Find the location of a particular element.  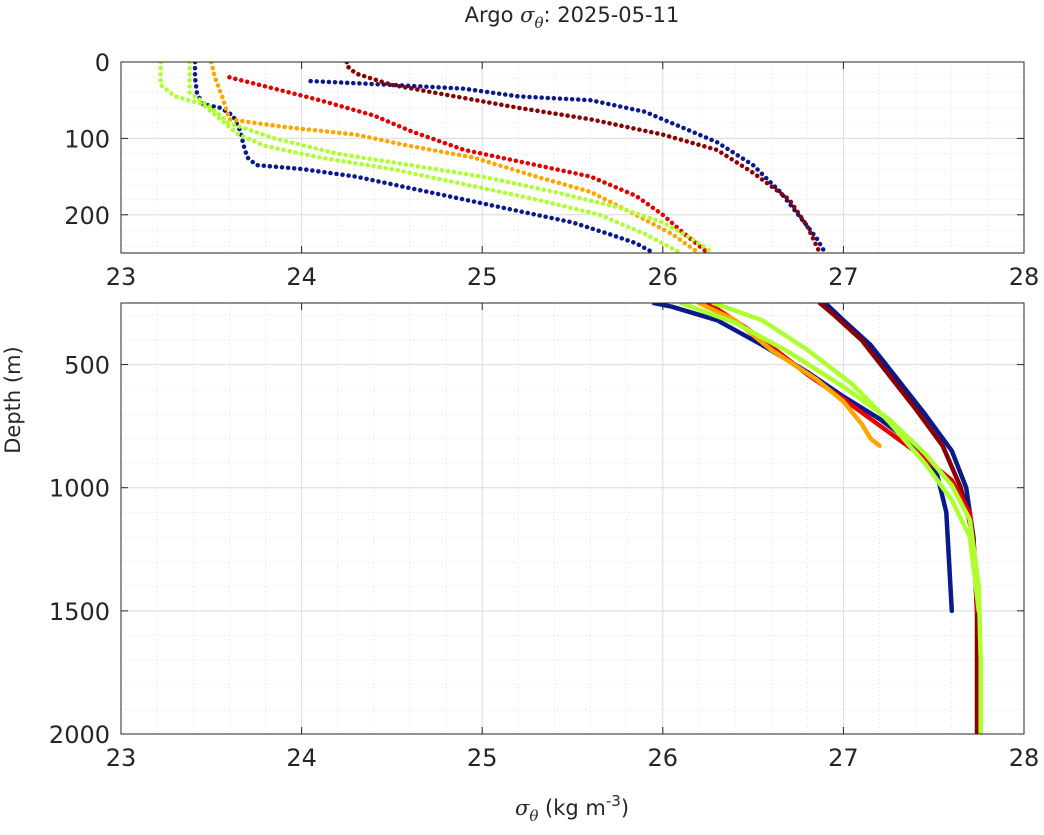

series-6-upper-line is located at coordinates (469, 164).